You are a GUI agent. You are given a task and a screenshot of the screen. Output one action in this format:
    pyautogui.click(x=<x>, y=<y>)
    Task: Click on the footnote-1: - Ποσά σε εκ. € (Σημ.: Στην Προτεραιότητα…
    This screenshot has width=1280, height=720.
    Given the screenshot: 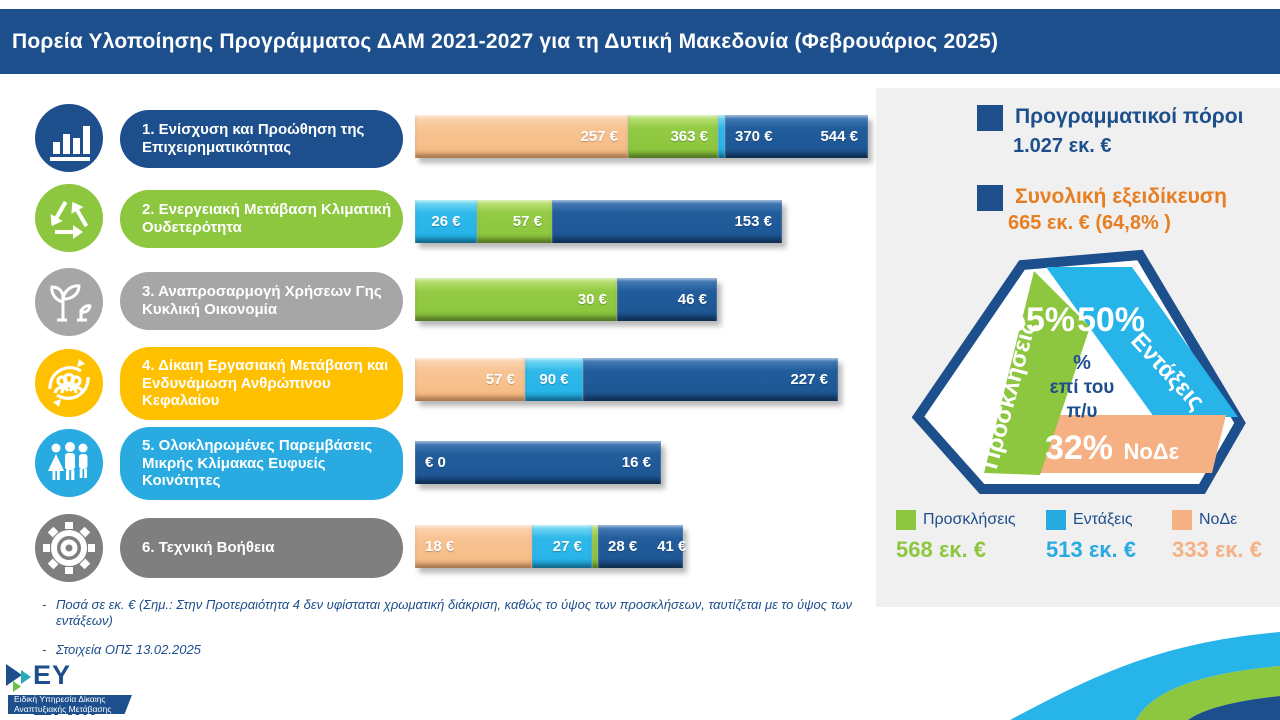 What is the action you would take?
    pyautogui.click(x=449, y=613)
    